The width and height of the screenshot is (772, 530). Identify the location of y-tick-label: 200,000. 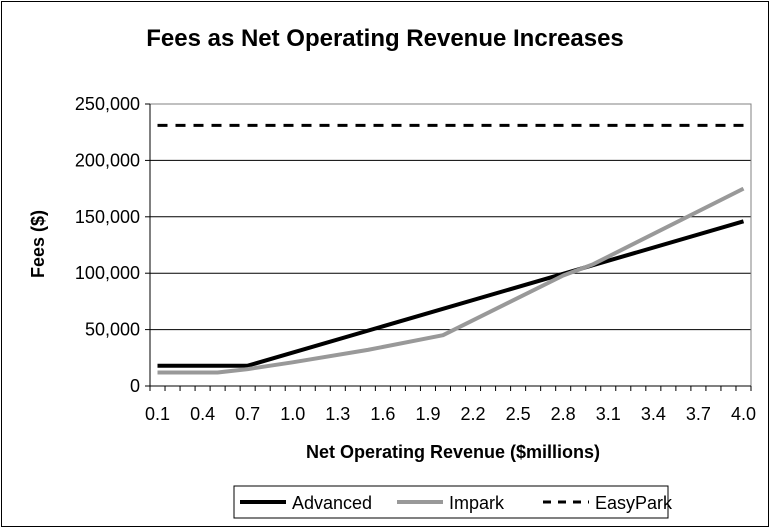
(107, 160).